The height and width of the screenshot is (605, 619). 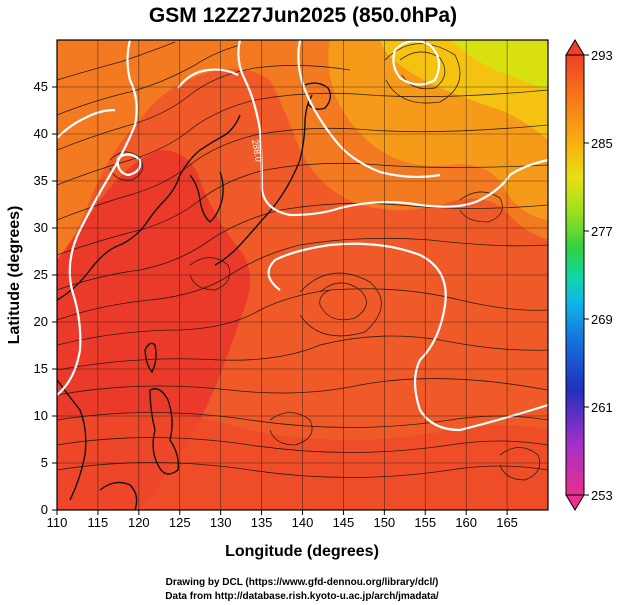 What do you see at coordinates (14, 275) in the screenshot?
I see `y-axis-label: Latitude (degrees)` at bounding box center [14, 275].